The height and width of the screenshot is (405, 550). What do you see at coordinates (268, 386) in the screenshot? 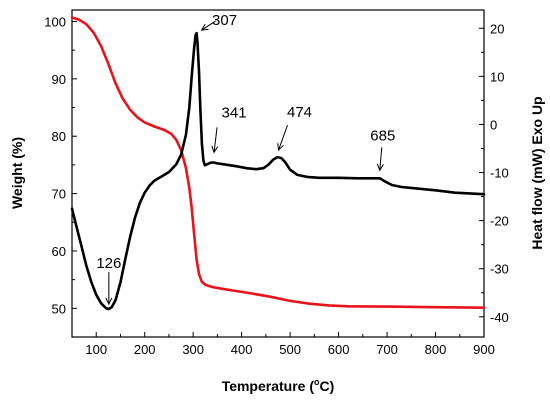
I see `x-axis-title-main: Temperature (` at bounding box center [268, 386].